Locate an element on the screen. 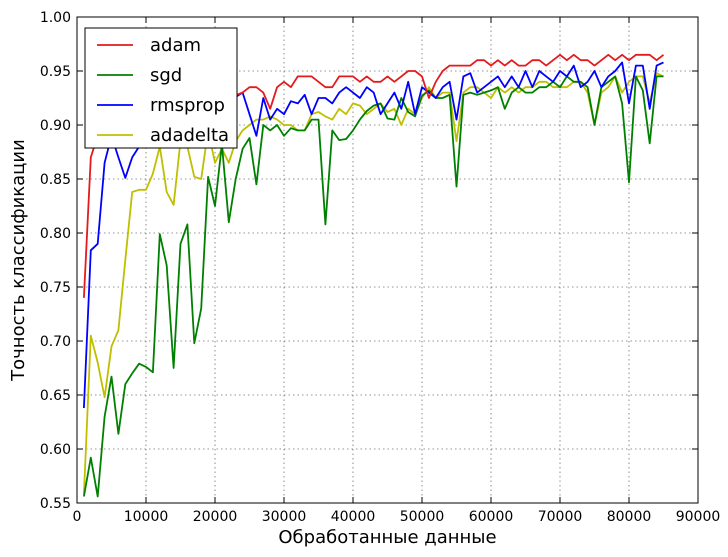 The height and width of the screenshot is (557, 728). legend-box is located at coordinates (161, 88).